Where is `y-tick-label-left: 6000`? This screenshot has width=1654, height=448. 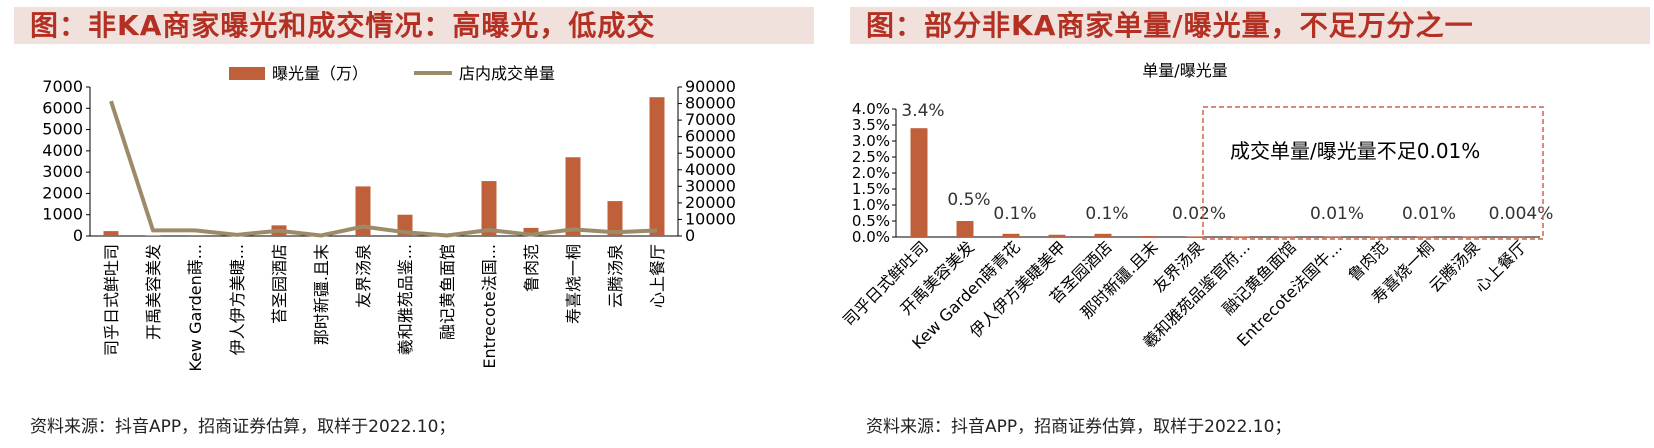 y-tick-label-left: 6000 is located at coordinates (62, 107).